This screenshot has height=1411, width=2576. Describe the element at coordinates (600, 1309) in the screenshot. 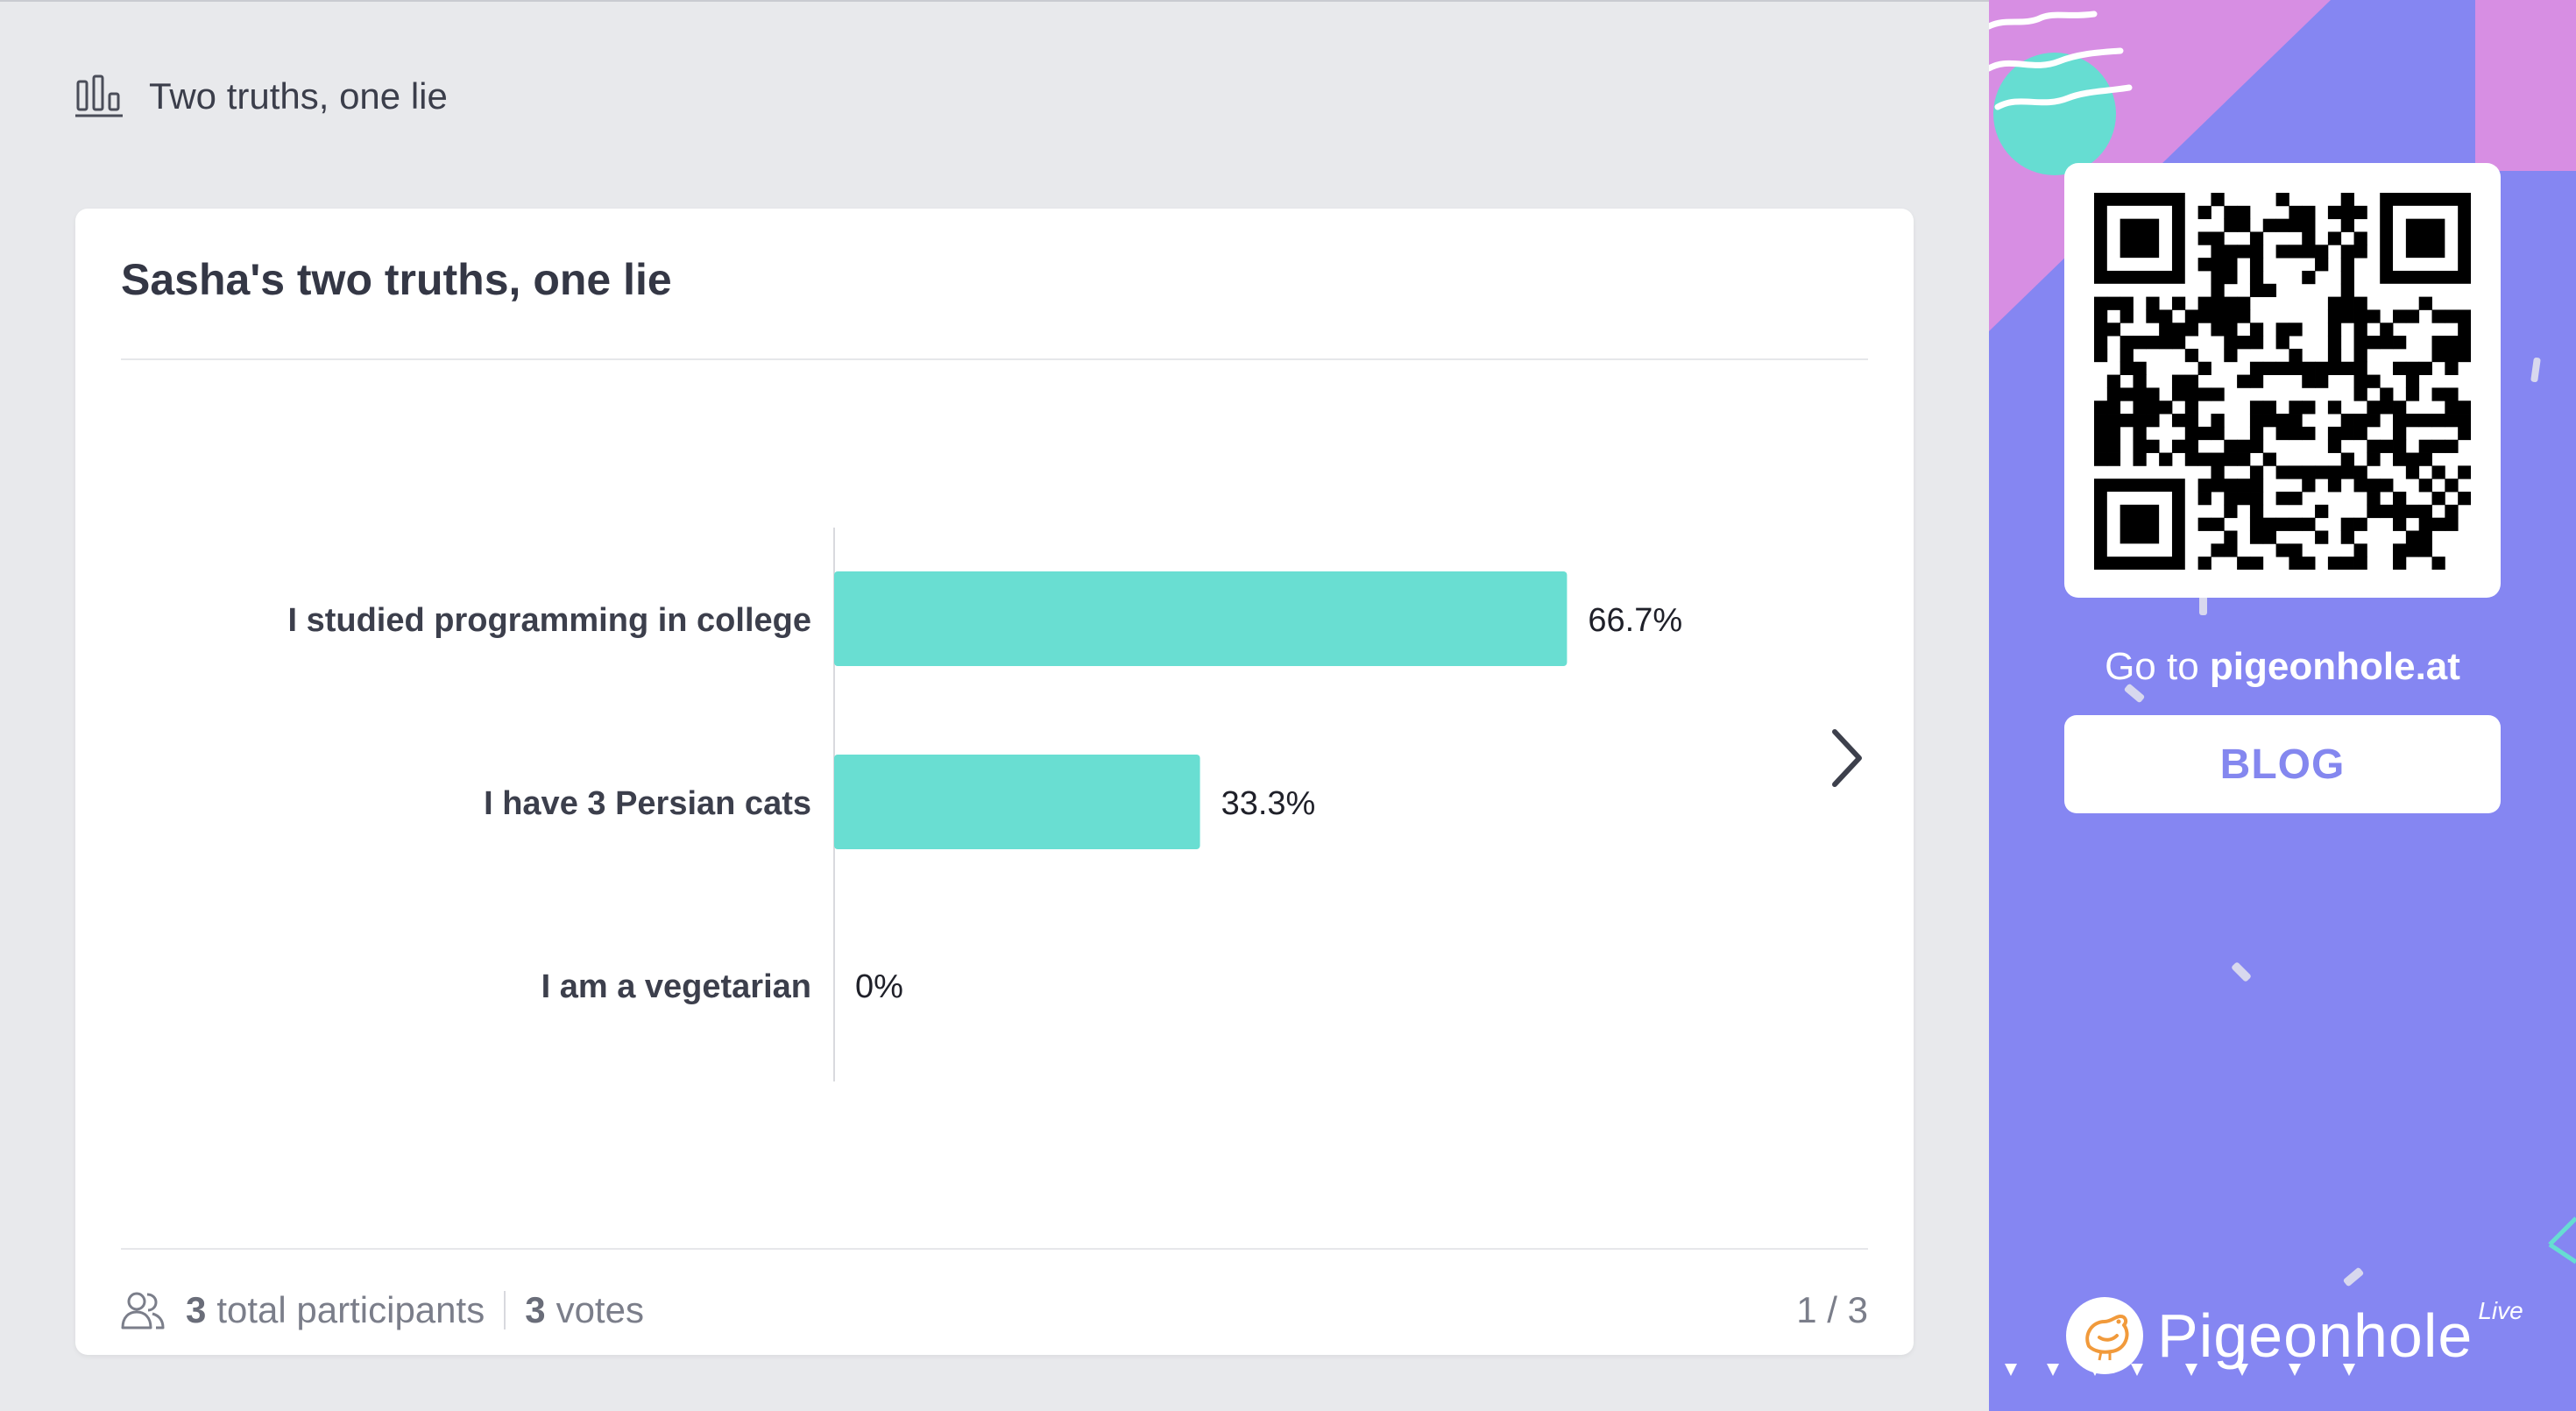

I see `votes-label: votes` at that location.